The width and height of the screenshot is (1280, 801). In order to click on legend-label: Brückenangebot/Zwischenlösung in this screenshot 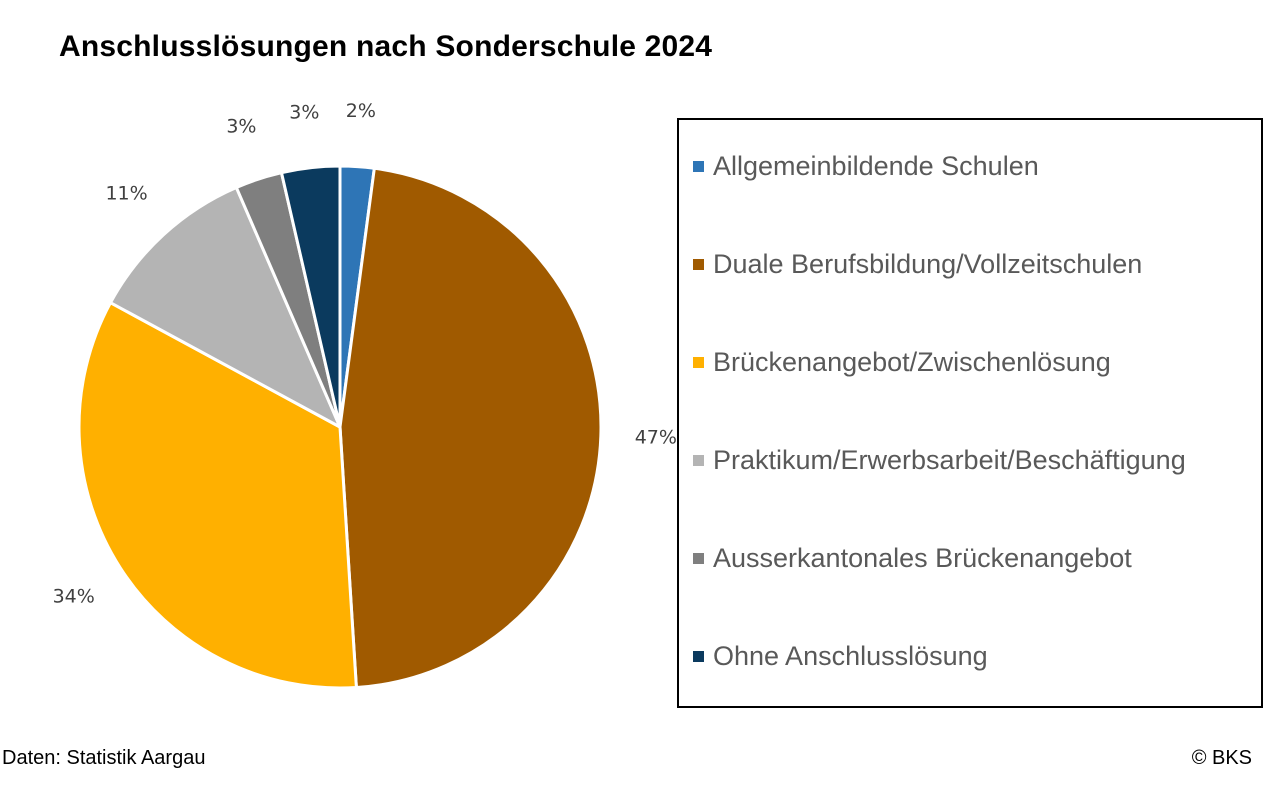, I will do `click(912, 361)`.